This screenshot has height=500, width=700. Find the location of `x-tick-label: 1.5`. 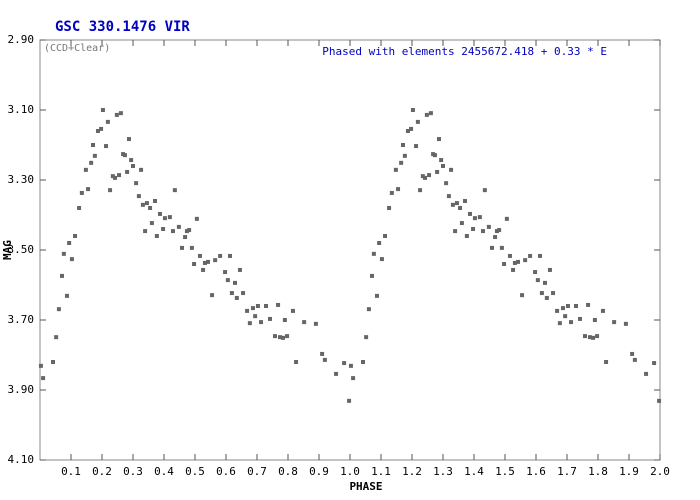

x-tick-label: 1.5 is located at coordinates (505, 471).